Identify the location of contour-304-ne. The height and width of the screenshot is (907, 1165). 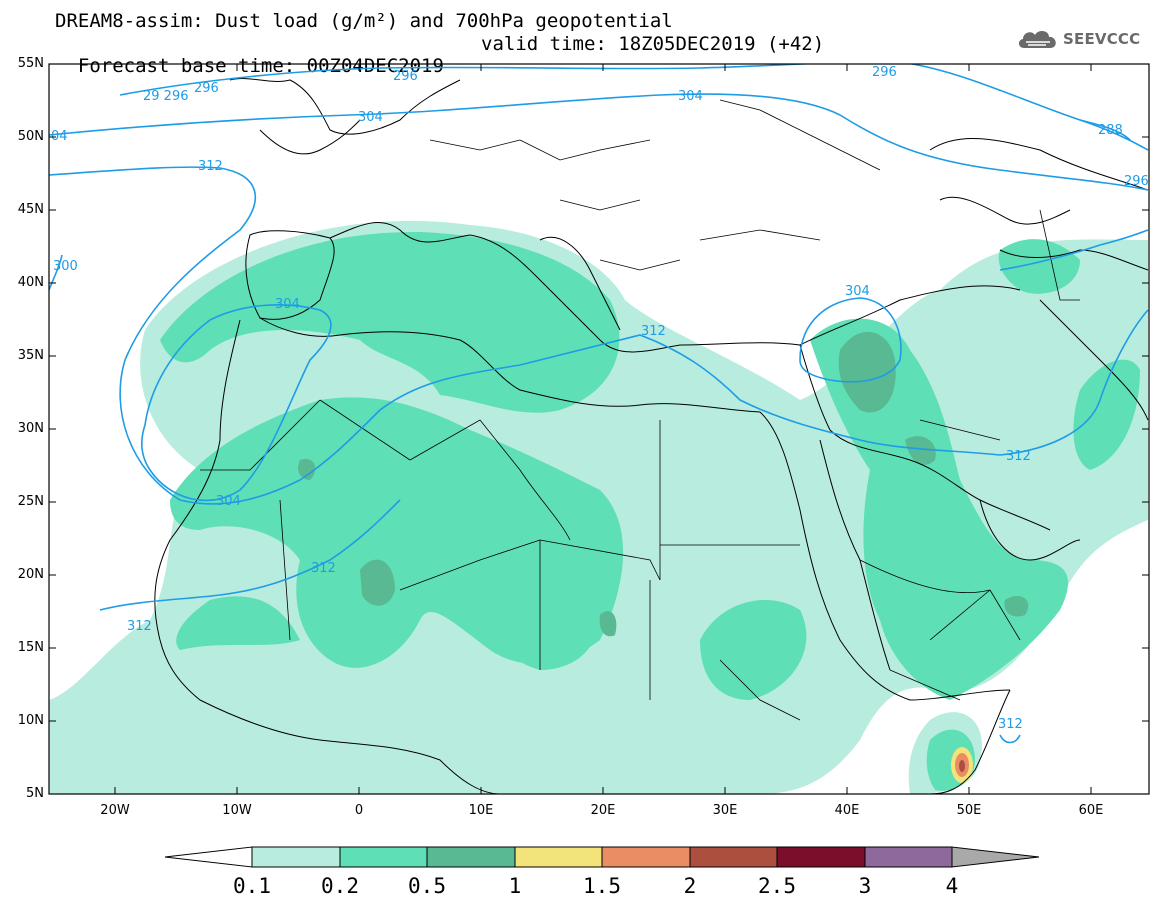
(1074, 250).